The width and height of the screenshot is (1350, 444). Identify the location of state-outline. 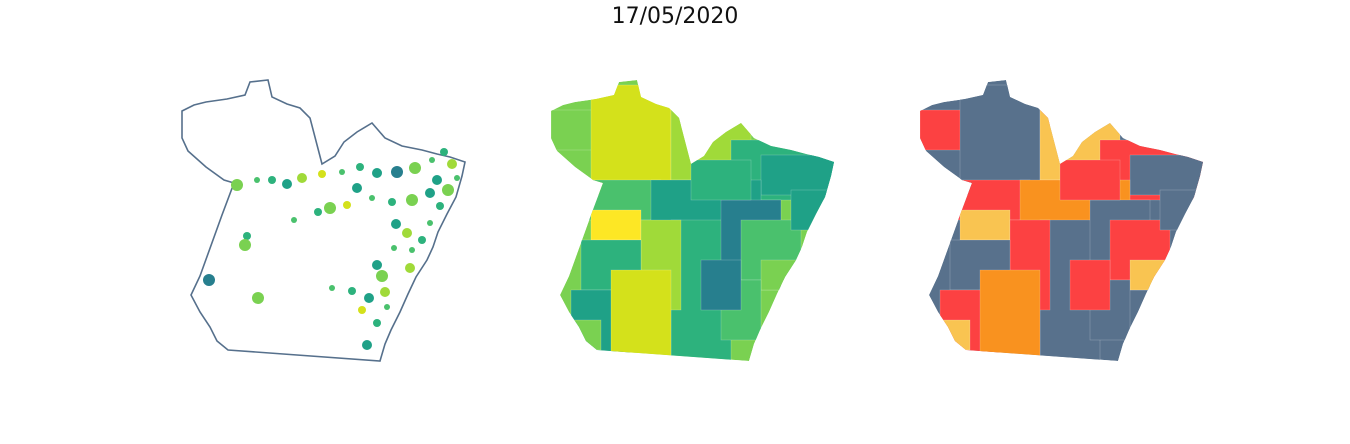
(323, 220).